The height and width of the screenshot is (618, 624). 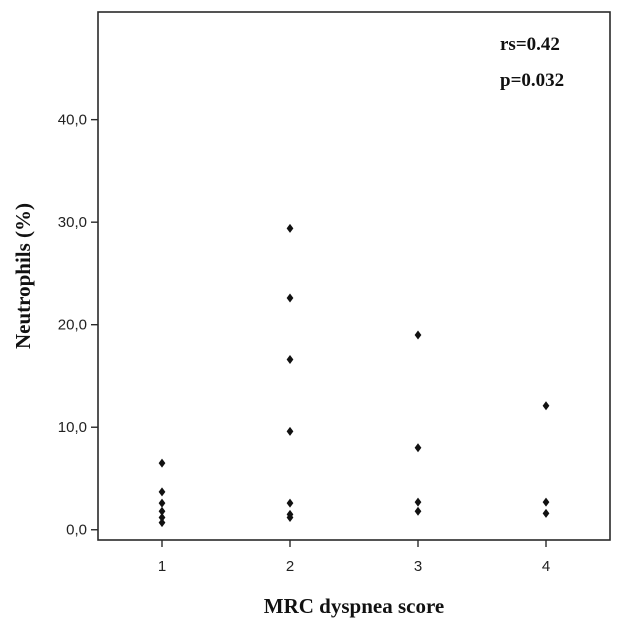 I want to click on x-tick-label: 1, so click(x=162, y=566).